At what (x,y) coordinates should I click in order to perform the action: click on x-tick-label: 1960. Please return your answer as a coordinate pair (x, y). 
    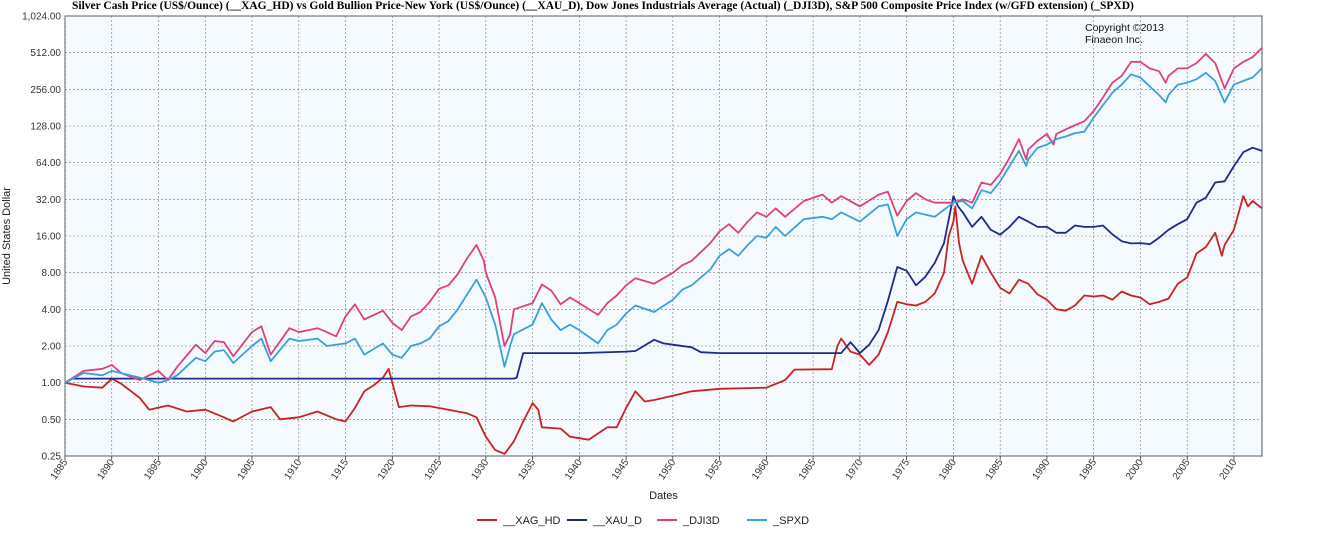
    Looking at the image, I should click on (761, 469).